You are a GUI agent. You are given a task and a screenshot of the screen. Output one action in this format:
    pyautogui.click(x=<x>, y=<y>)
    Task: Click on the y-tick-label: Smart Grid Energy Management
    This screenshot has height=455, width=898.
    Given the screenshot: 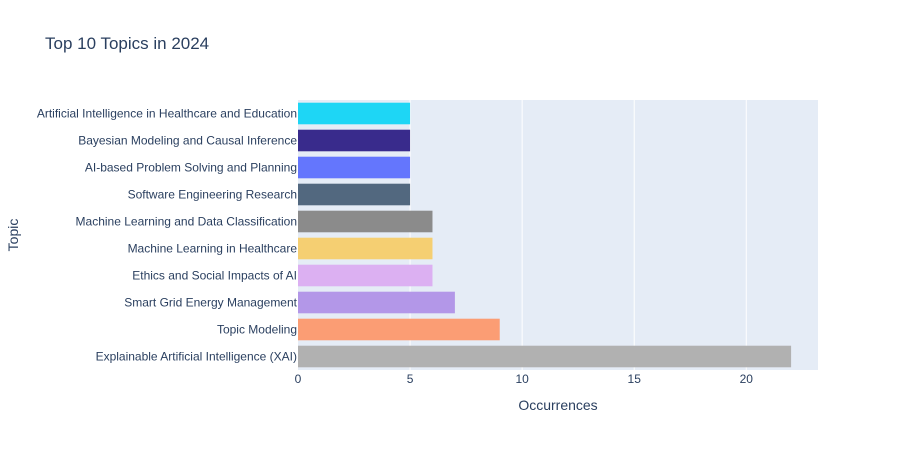 What is the action you would take?
    pyautogui.click(x=210, y=303)
    